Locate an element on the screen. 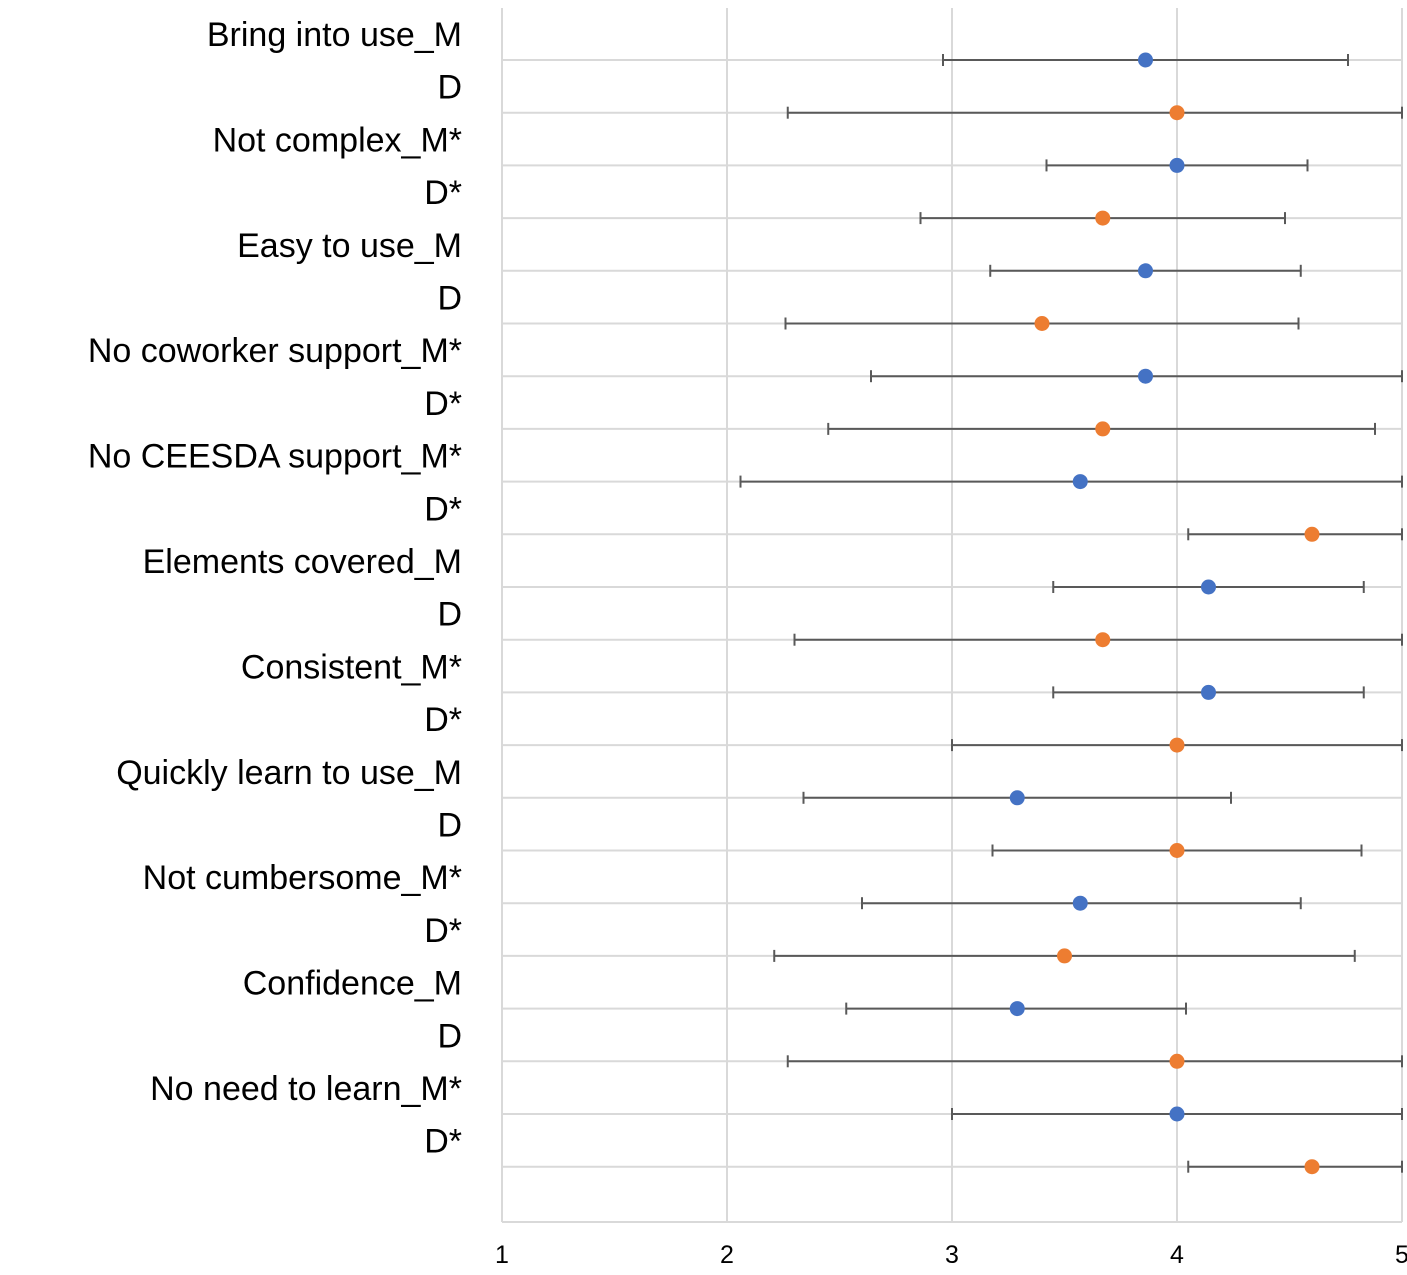 Image resolution: width=1407 pixels, height=1275 pixels. category-label: Not cumbersome_M* is located at coordinates (302, 878).